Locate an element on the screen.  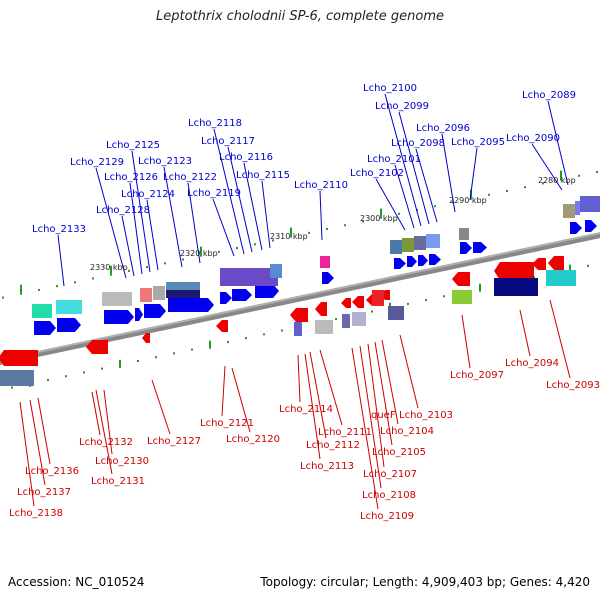
gene-label: Lcho_2110 is located at coordinates (321, 185).